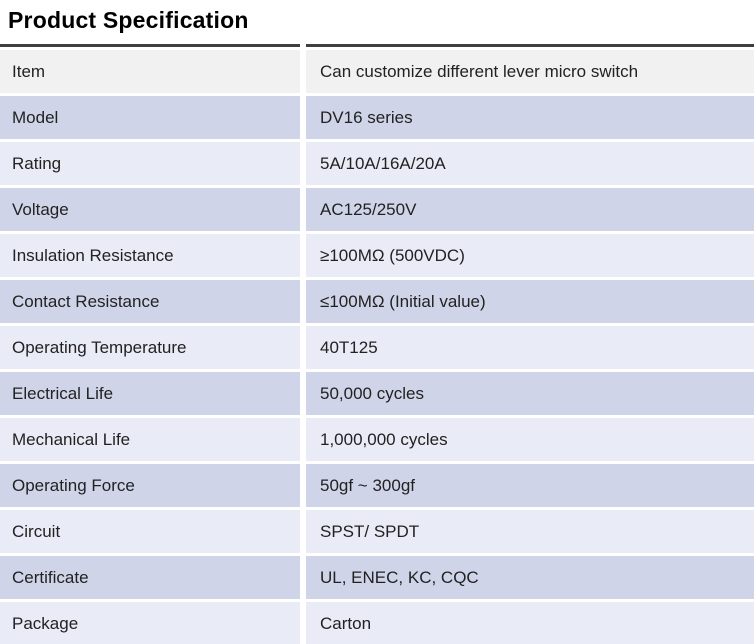  What do you see at coordinates (530, 117) in the screenshot?
I see `spec-value-cell: DV16 series` at bounding box center [530, 117].